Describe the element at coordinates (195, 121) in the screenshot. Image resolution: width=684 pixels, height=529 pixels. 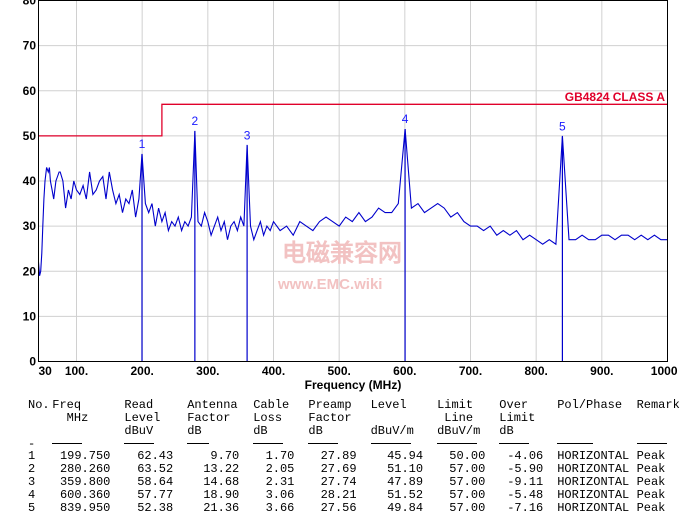
I see `marker-label: 2` at that location.